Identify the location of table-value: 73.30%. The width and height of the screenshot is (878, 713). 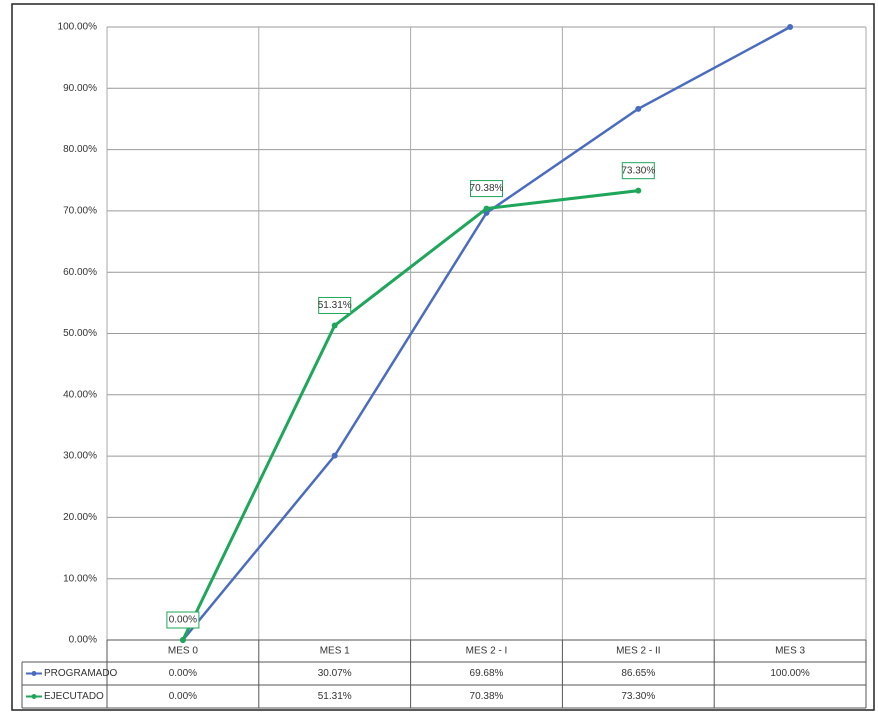
(638, 696).